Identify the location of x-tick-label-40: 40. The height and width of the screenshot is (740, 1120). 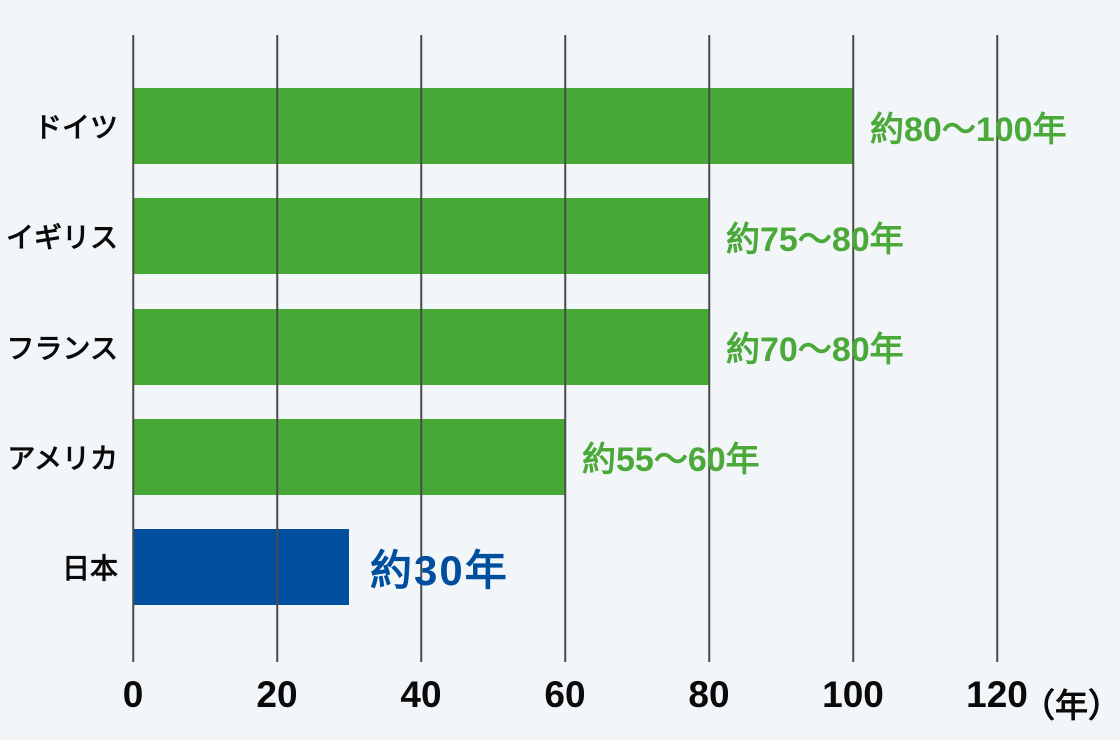
(421, 694).